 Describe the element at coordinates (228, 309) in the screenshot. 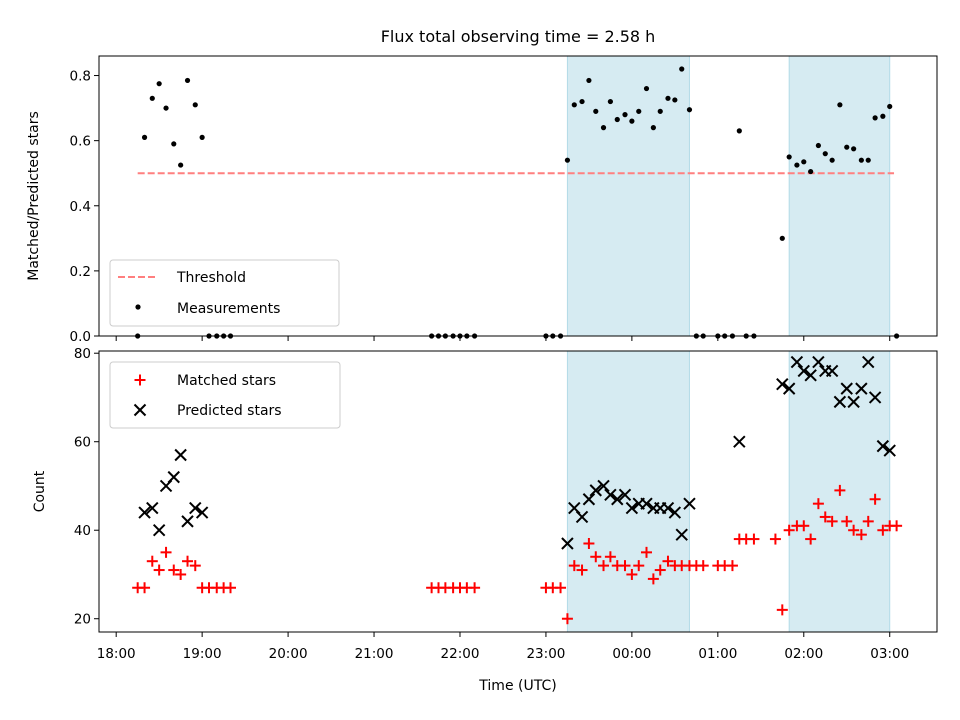

I see `legend-measurements-label: Measurements` at that location.